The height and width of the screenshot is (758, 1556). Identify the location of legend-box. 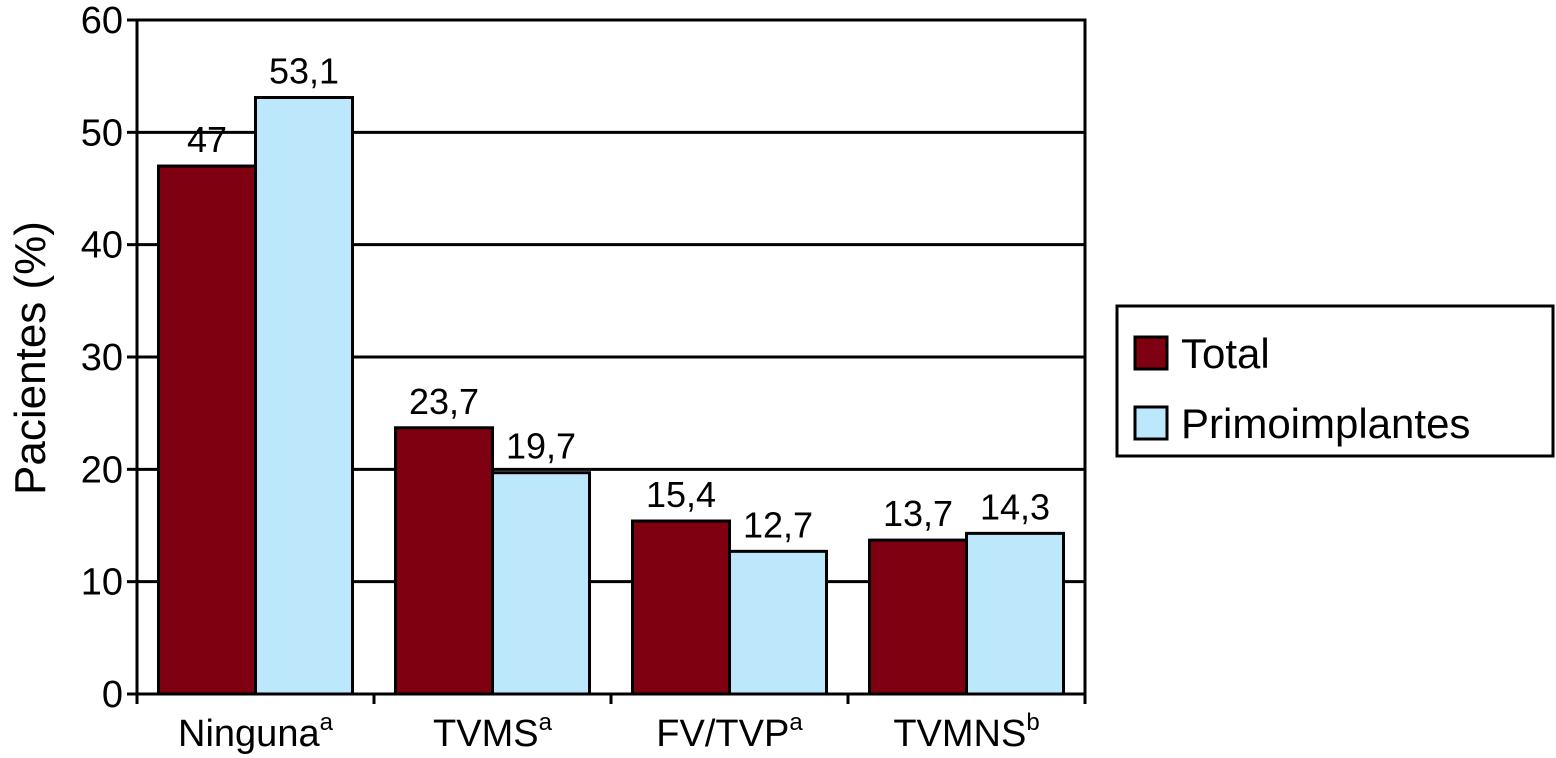
(1335, 381).